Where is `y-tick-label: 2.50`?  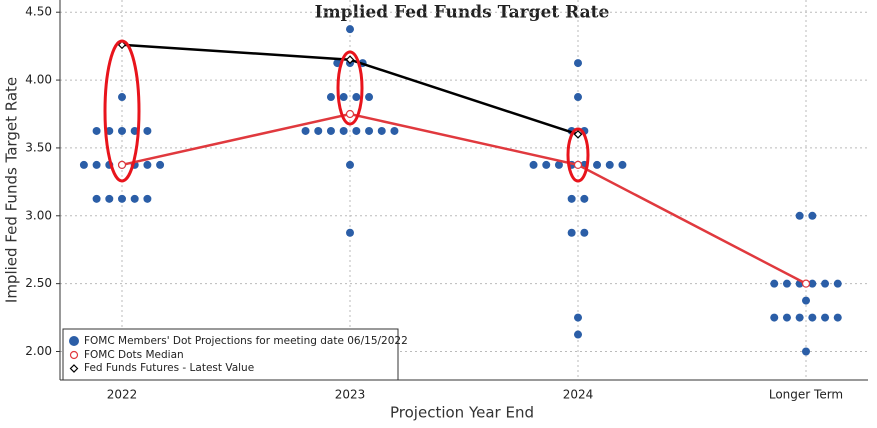 y-tick-label: 2.50 is located at coordinates (38, 283).